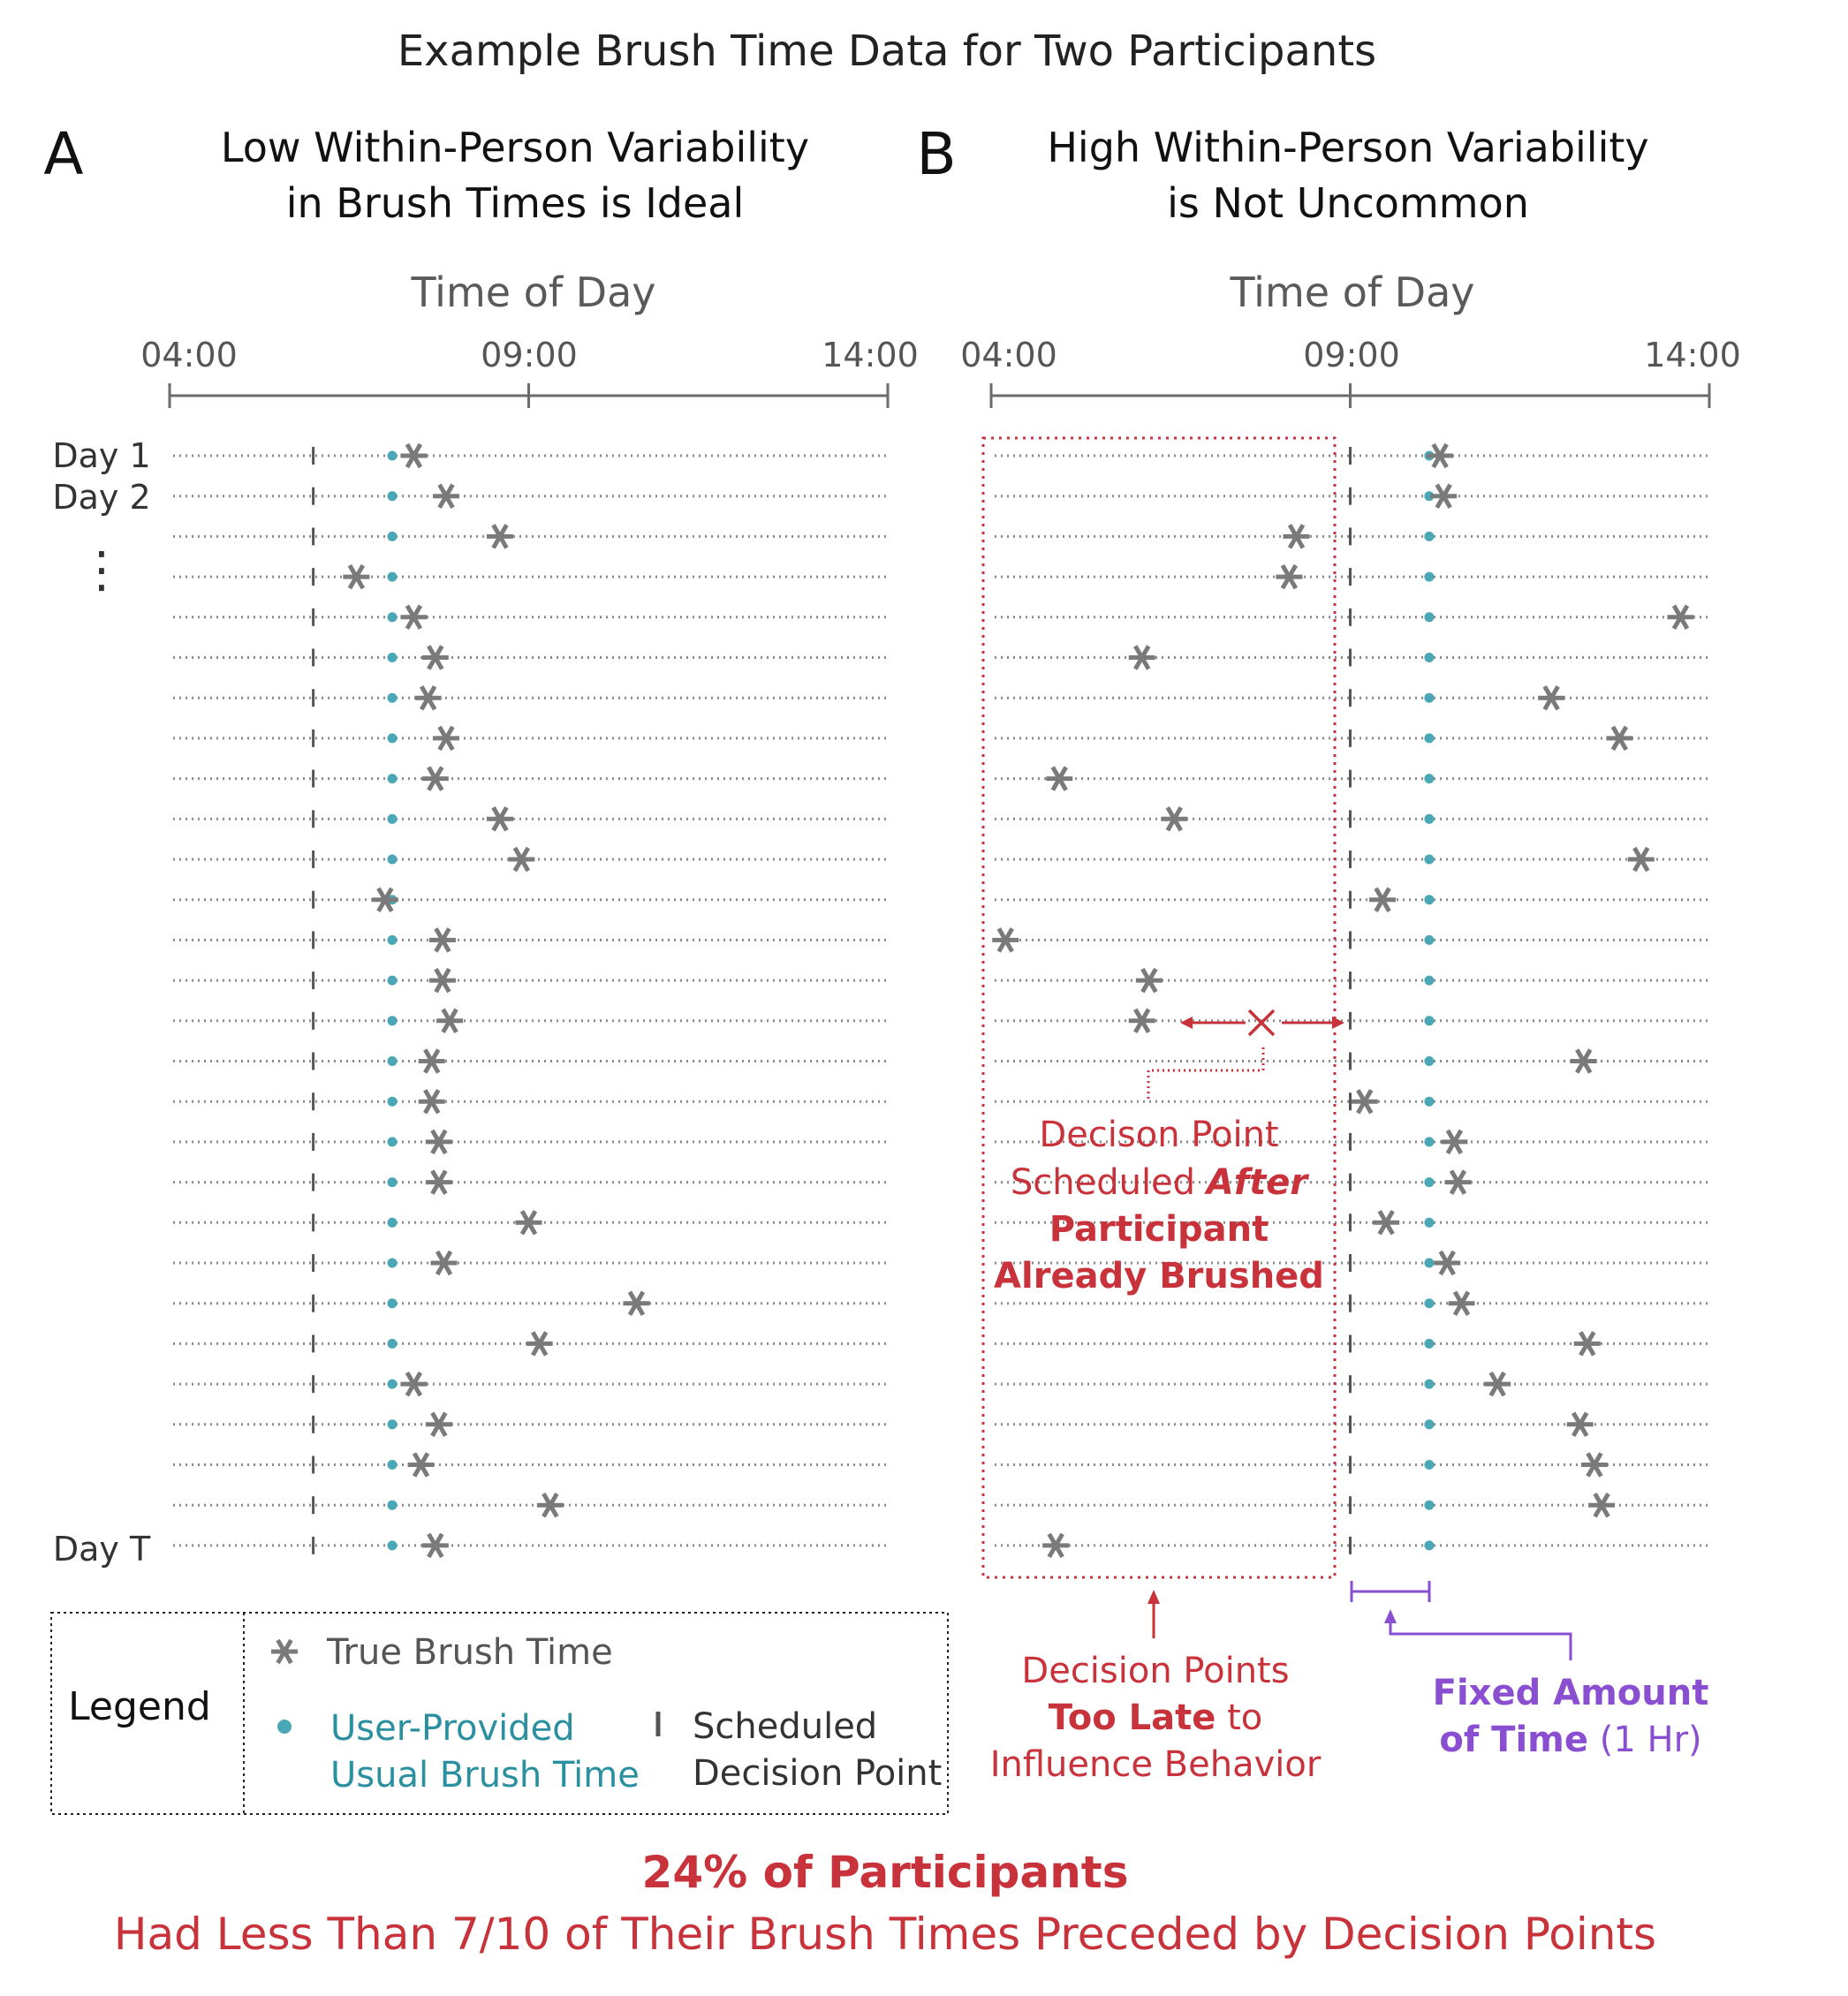 The width and height of the screenshot is (1848, 1996). Describe the element at coordinates (1159, 1229) in the screenshot. I see `callout-line3: Participant` at that location.